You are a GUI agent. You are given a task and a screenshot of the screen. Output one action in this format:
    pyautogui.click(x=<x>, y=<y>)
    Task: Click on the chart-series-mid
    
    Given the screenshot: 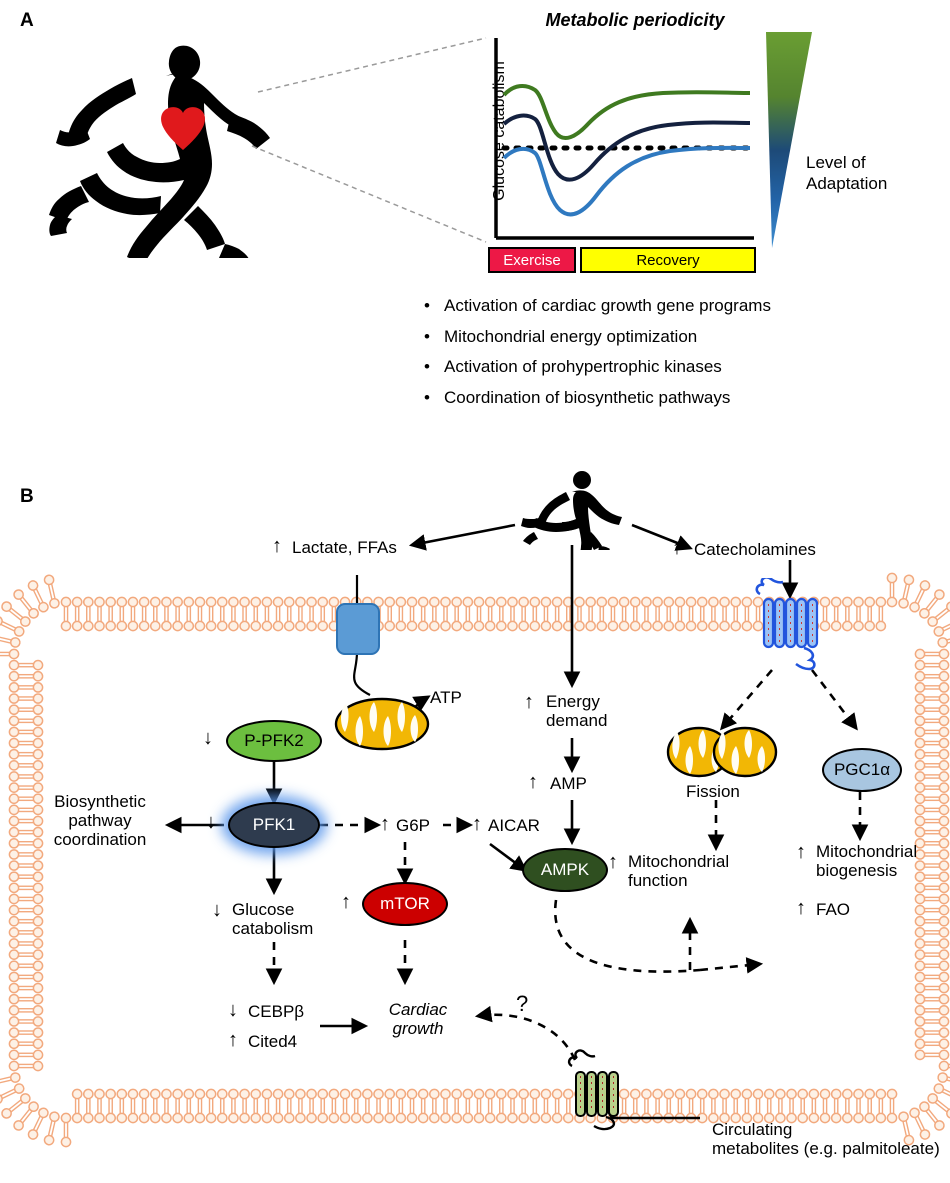 What is the action you would take?
    pyautogui.click(x=626, y=147)
    